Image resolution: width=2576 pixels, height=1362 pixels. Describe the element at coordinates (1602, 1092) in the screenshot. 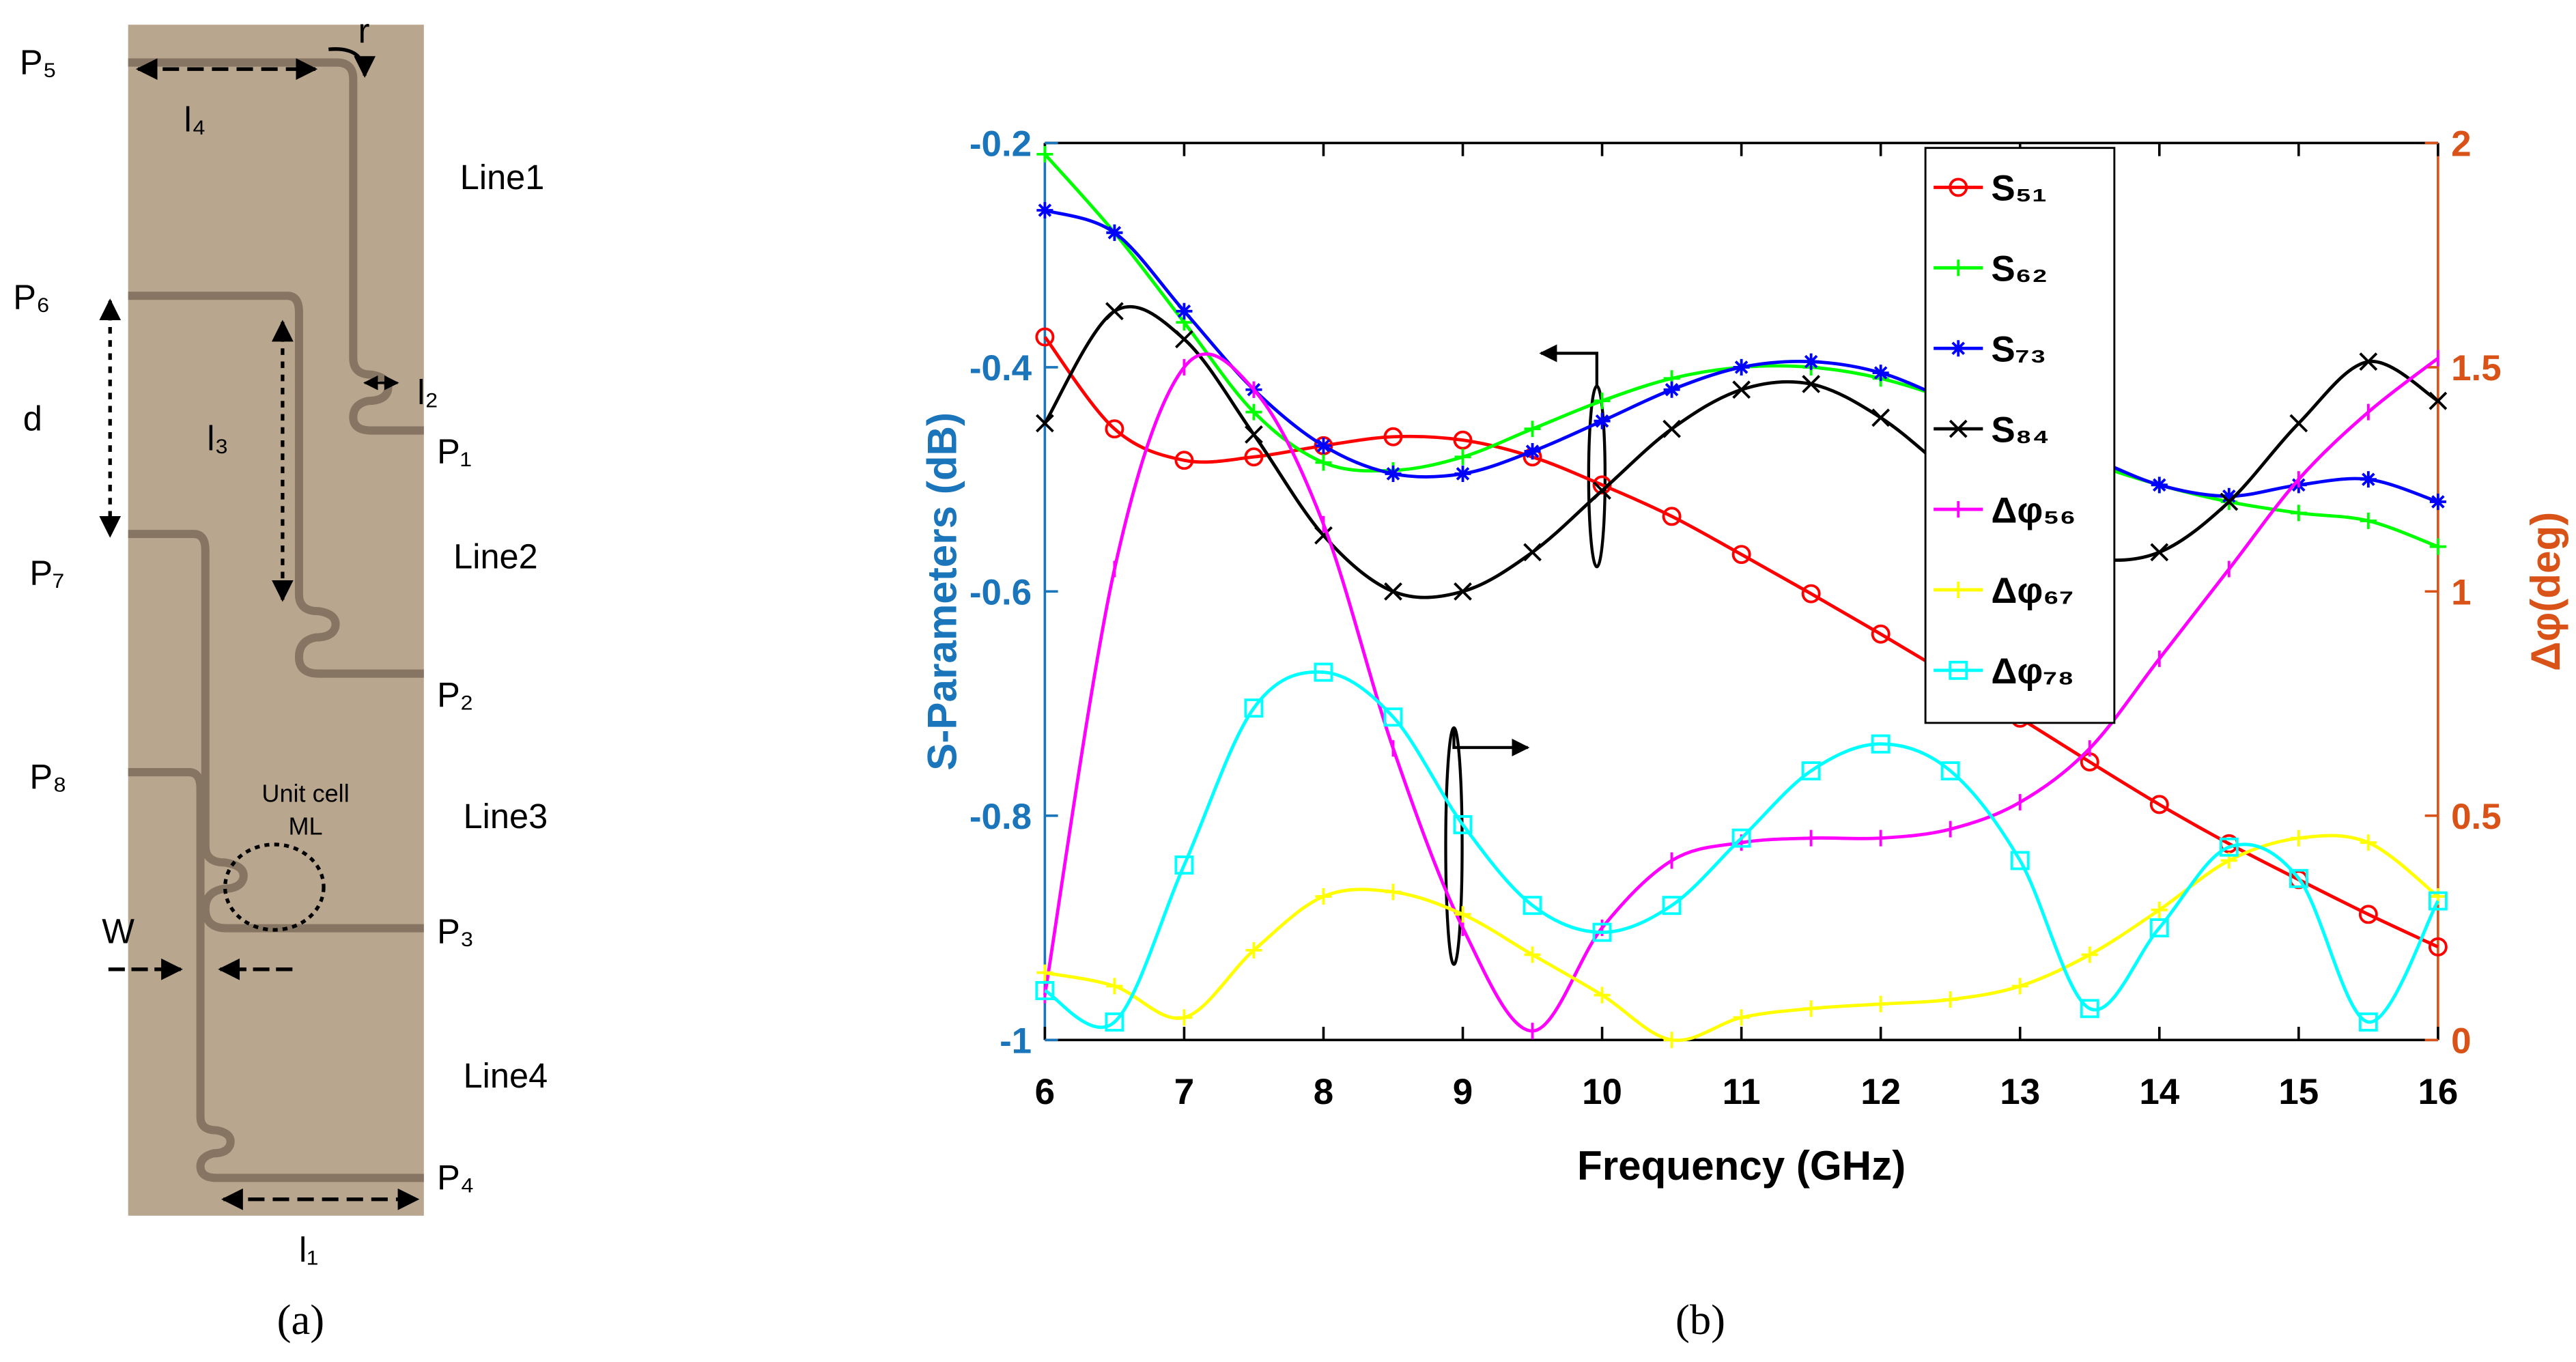

I see `x-tick-label: 10` at that location.